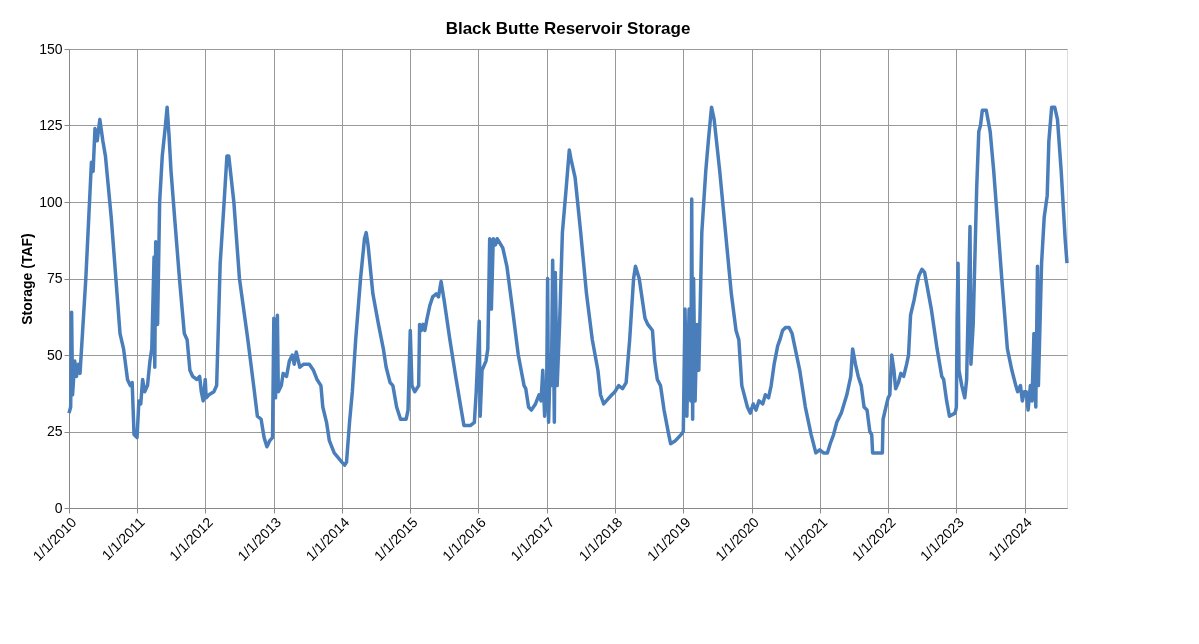 This screenshot has width=1199, height=644. Describe the element at coordinates (568, 28) in the screenshot. I see `chart-title: Black Butte Reservoir Storage` at that location.